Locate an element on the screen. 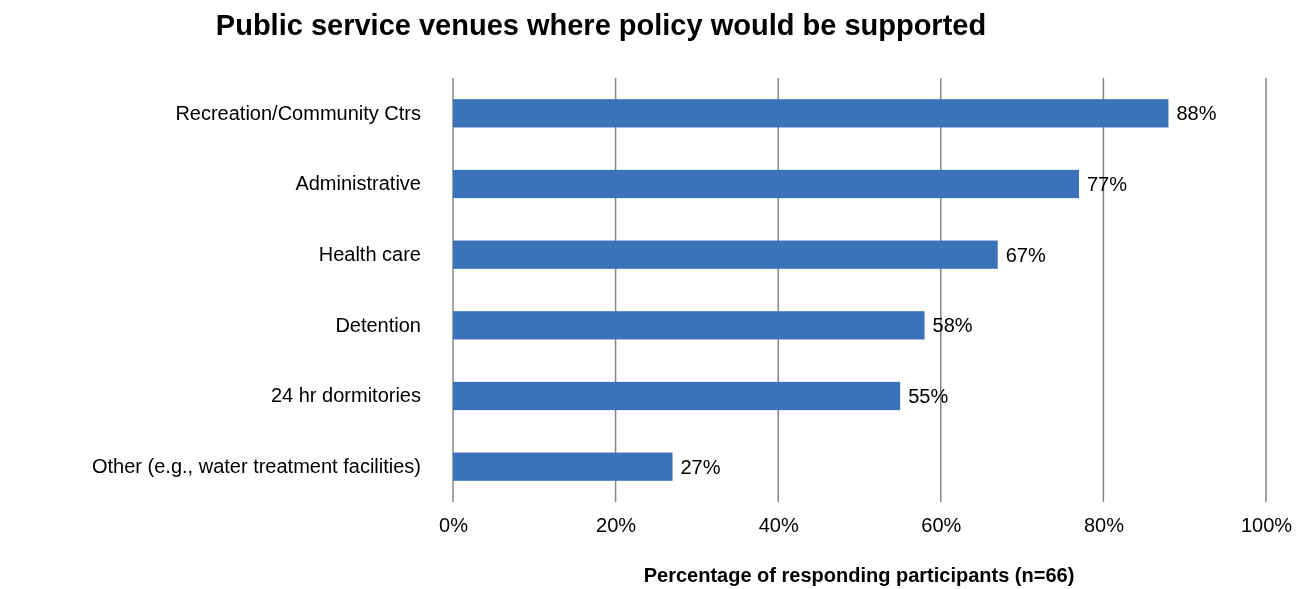 The height and width of the screenshot is (589, 1311). y-tick-label: 24 hr dormitories is located at coordinates (345, 395).